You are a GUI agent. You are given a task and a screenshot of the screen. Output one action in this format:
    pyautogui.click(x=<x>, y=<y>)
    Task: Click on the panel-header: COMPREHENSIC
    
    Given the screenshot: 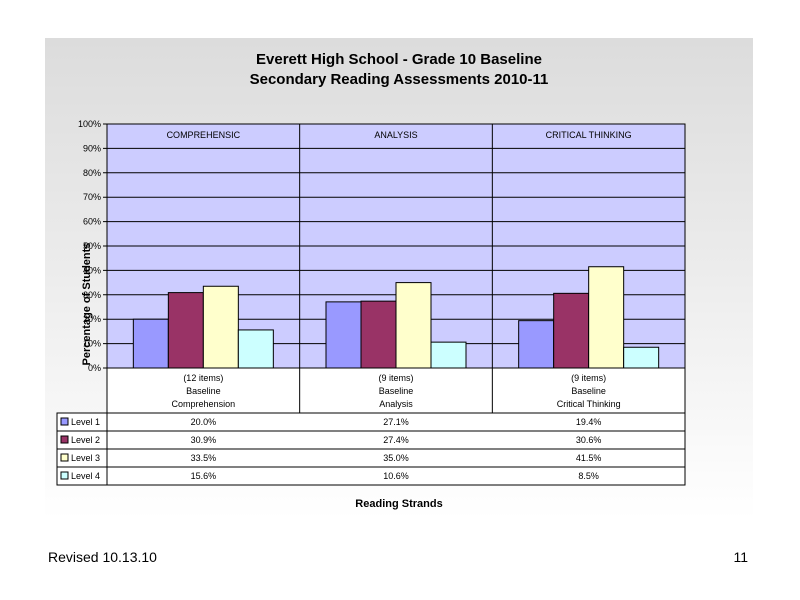 What is the action you would take?
    pyautogui.click(x=204, y=135)
    